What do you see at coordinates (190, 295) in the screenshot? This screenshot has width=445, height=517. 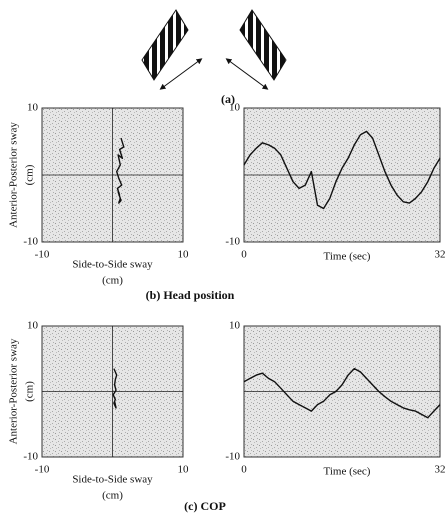 I see `caption-b: (b) Head position` at bounding box center [190, 295].